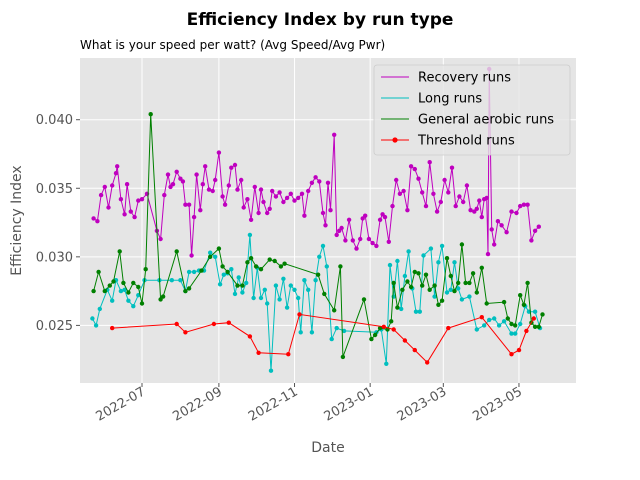 This screenshot has width=640, height=480. I want to click on series-line, so click(323, 338).